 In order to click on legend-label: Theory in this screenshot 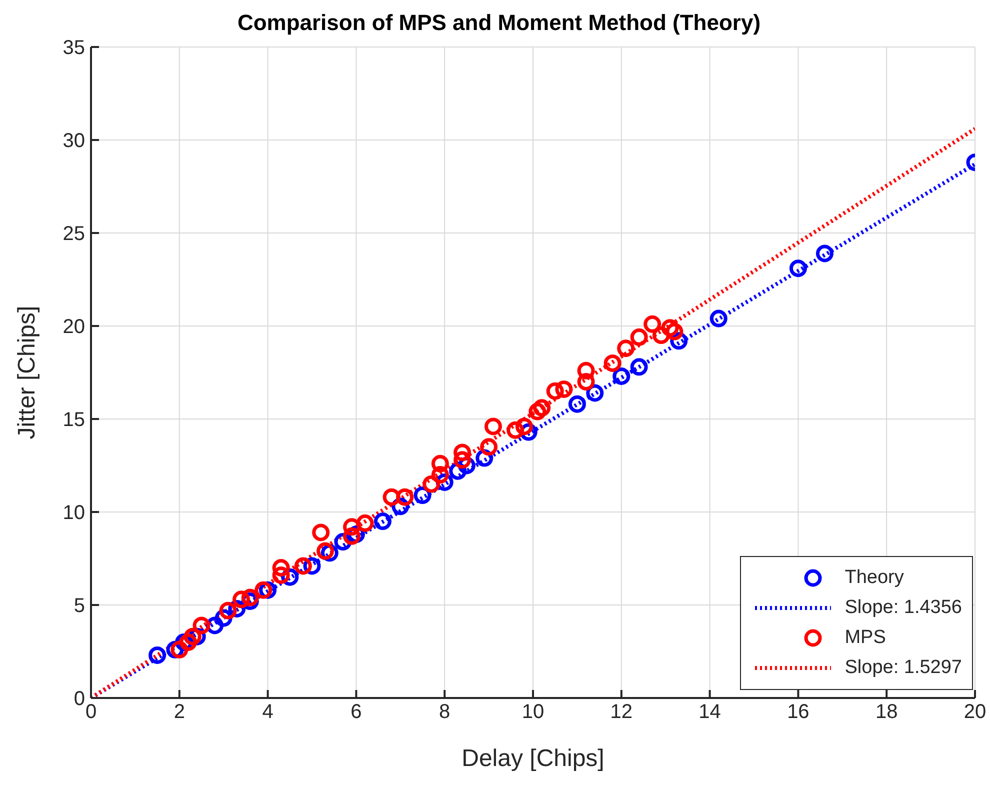, I will do `click(874, 578)`.